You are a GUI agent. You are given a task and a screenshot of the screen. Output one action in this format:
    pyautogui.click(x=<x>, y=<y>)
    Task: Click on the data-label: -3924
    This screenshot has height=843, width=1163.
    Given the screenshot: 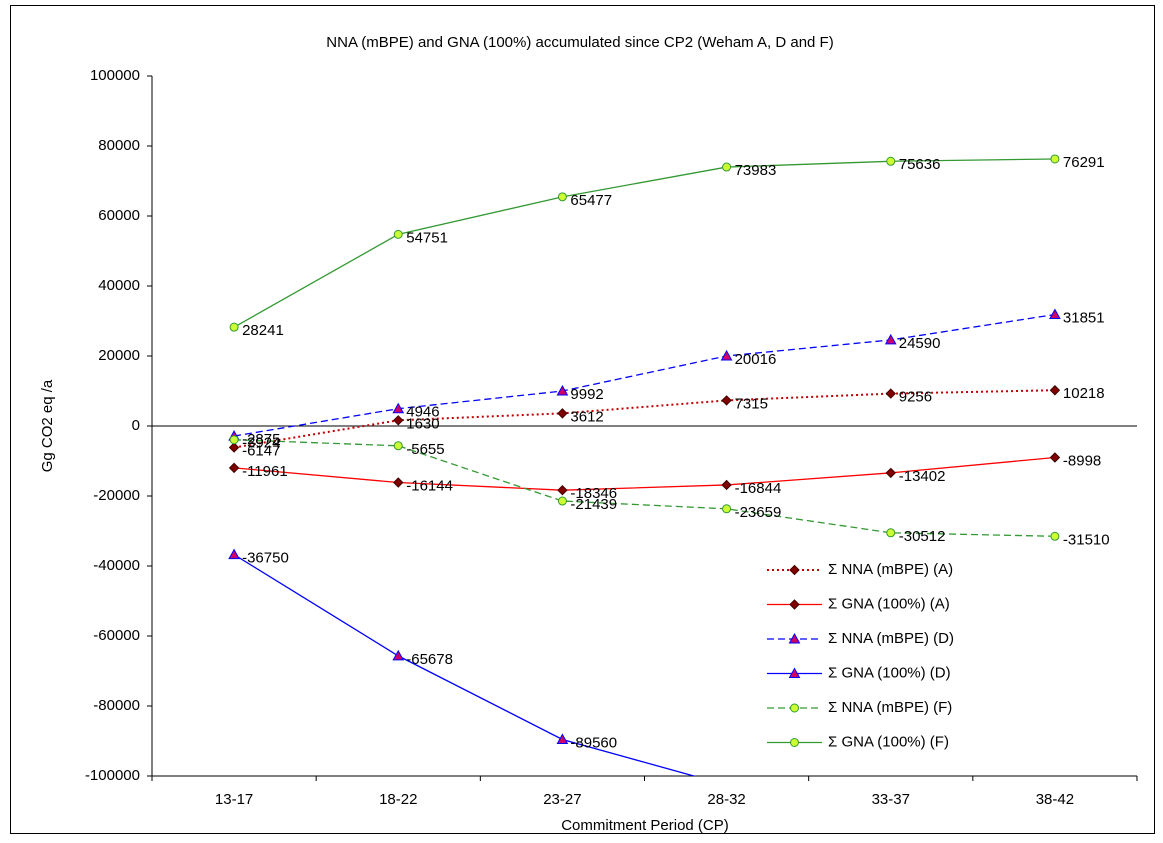 What is the action you would take?
    pyautogui.click(x=261, y=443)
    